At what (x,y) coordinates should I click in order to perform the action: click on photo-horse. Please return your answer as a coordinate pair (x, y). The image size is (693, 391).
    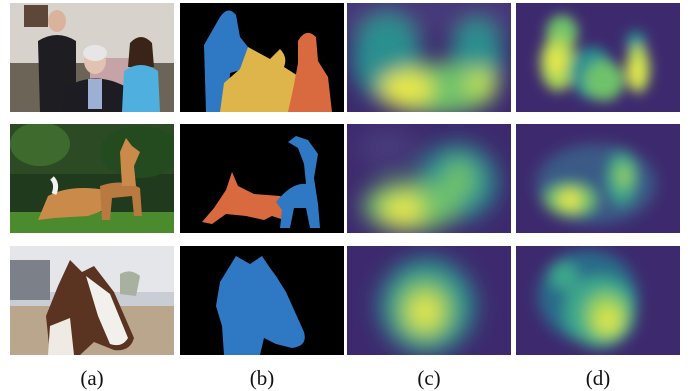
    Looking at the image, I should click on (92, 300).